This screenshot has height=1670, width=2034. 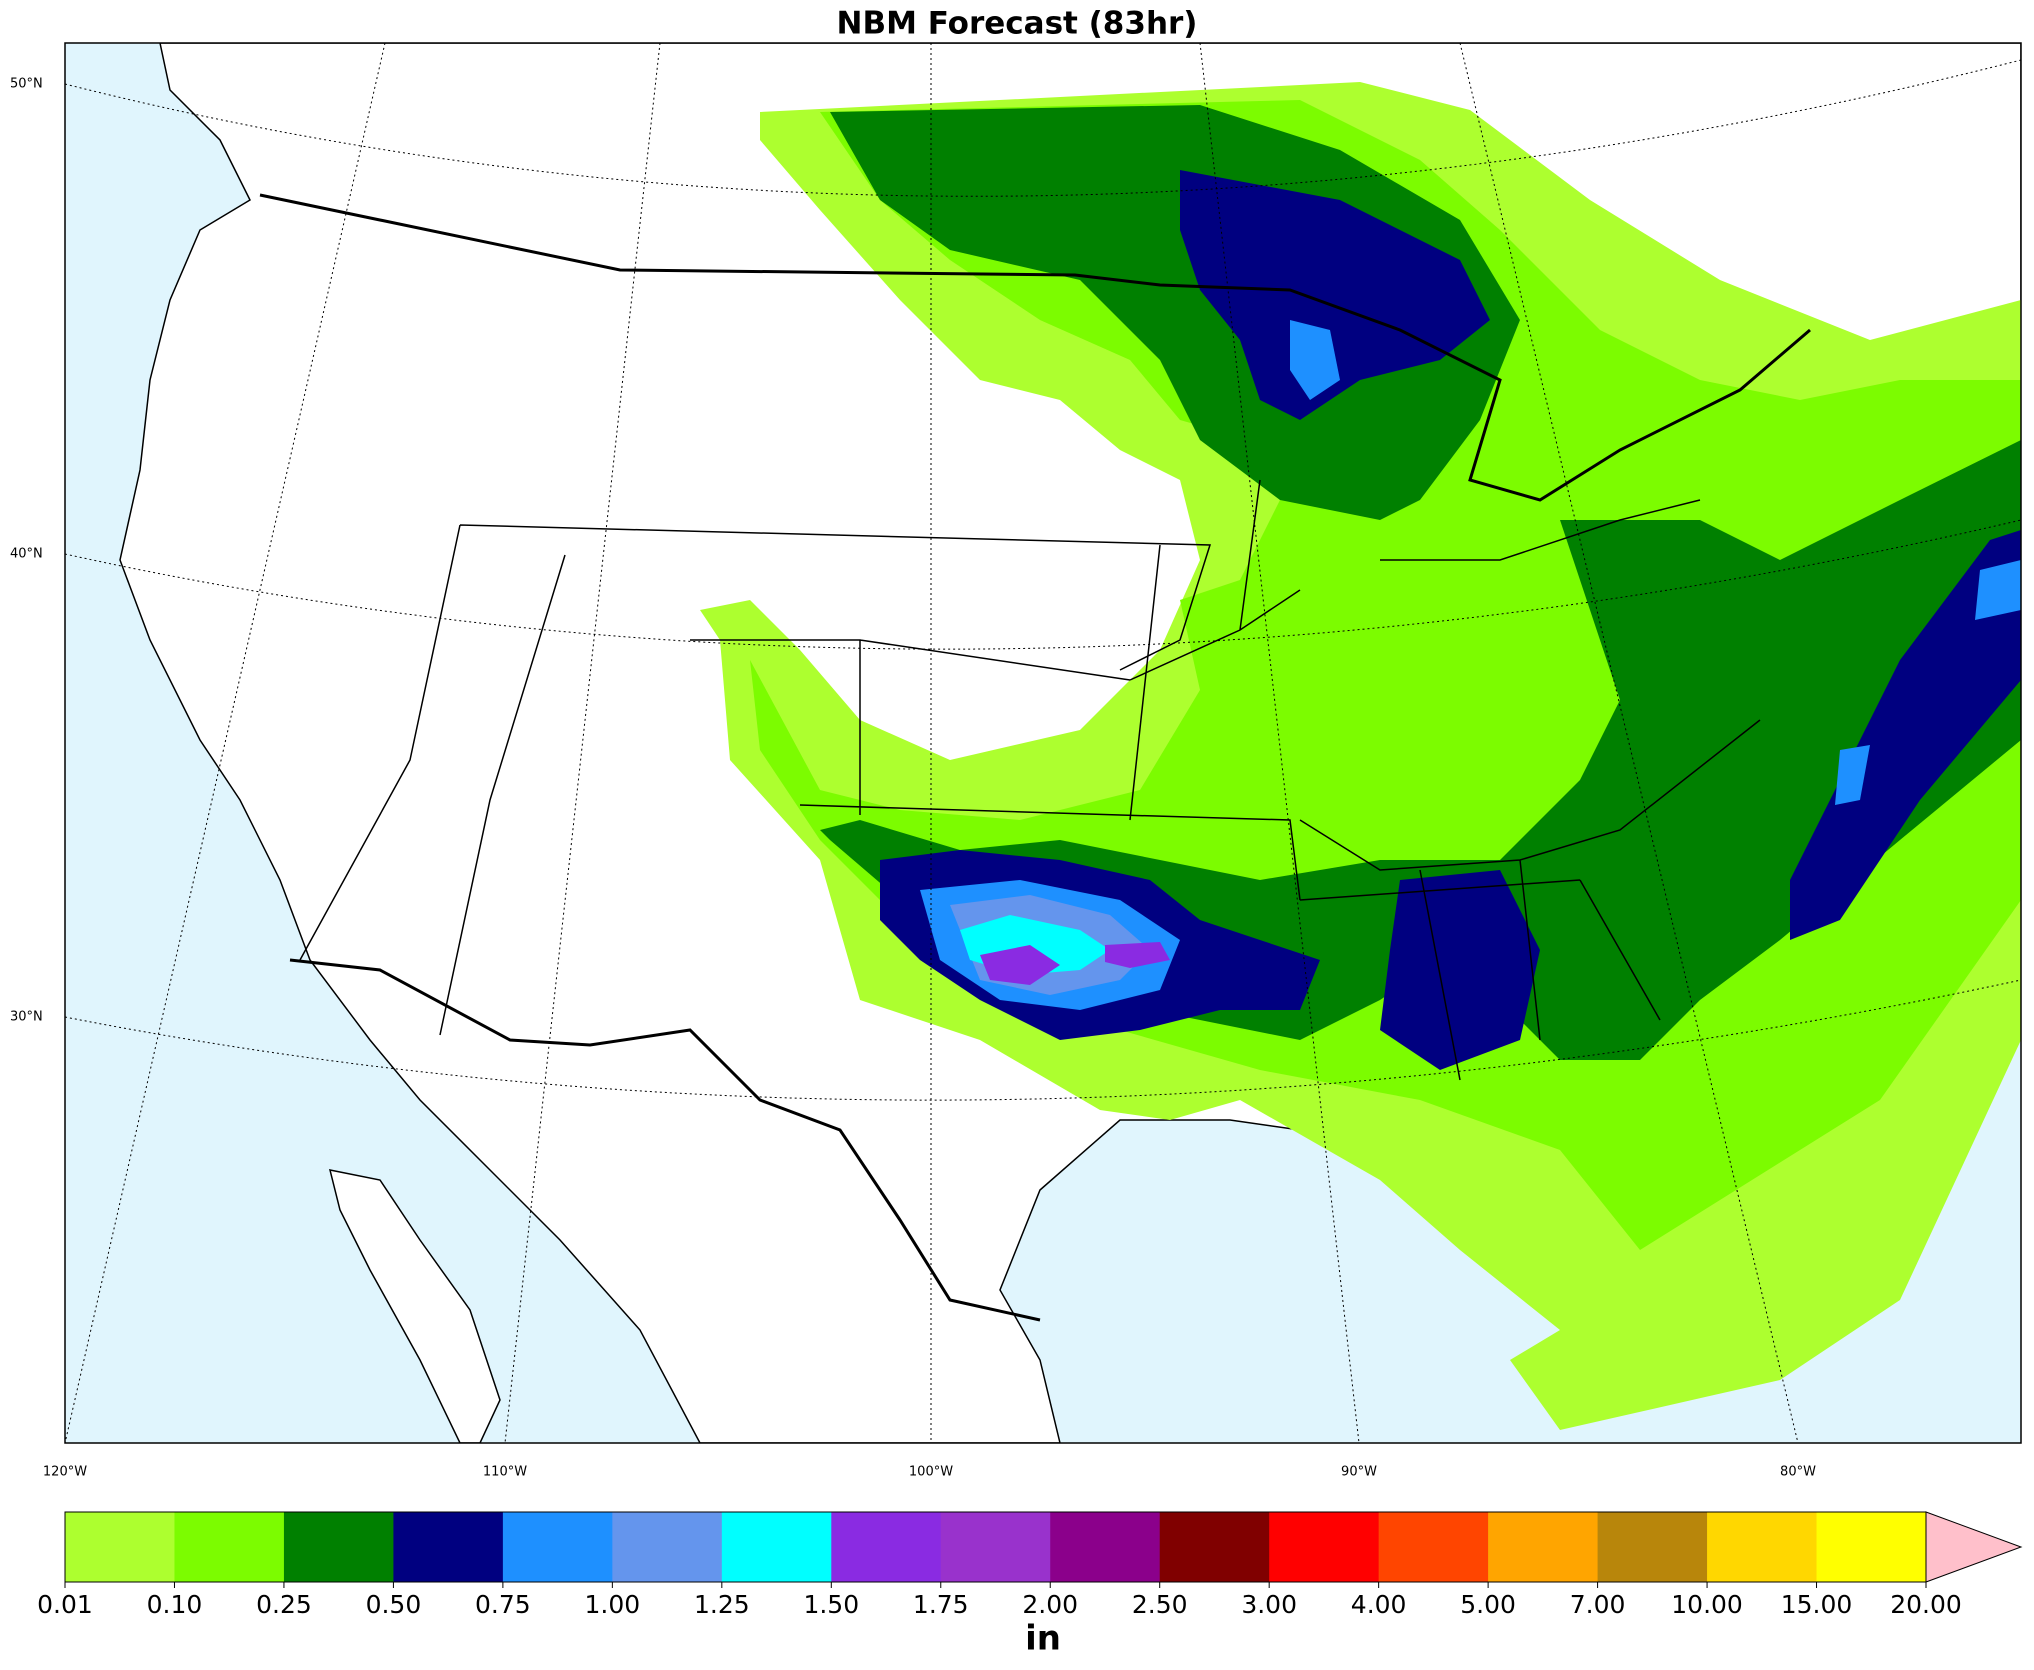 I want to click on colorbar-label: 2.00, so click(x=1050, y=1604).